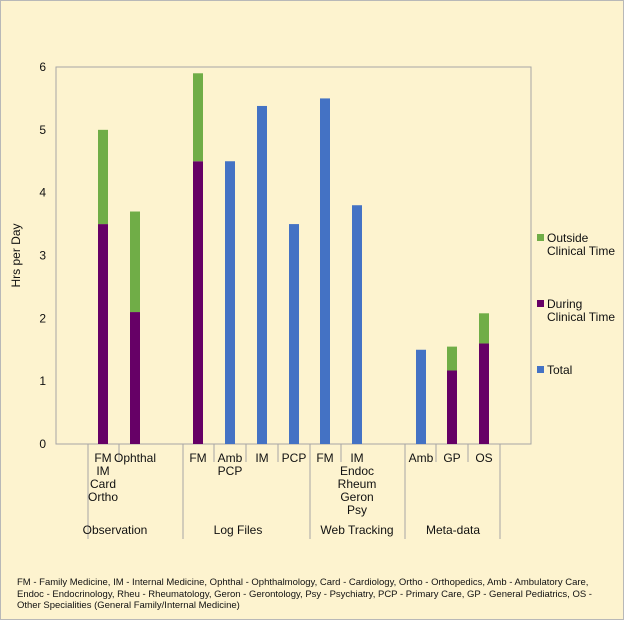 This screenshot has height=620, width=624. What do you see at coordinates (451, 458) in the screenshot?
I see `category-label: GP` at bounding box center [451, 458].